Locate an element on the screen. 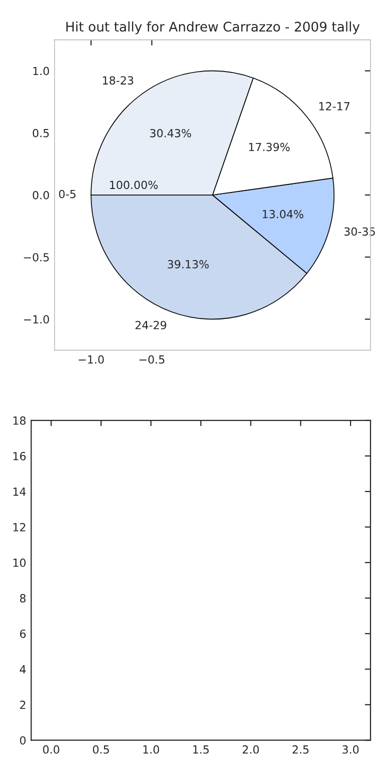 This screenshot has width=390, height=780. y-tick-label: 10 is located at coordinates (19, 562).